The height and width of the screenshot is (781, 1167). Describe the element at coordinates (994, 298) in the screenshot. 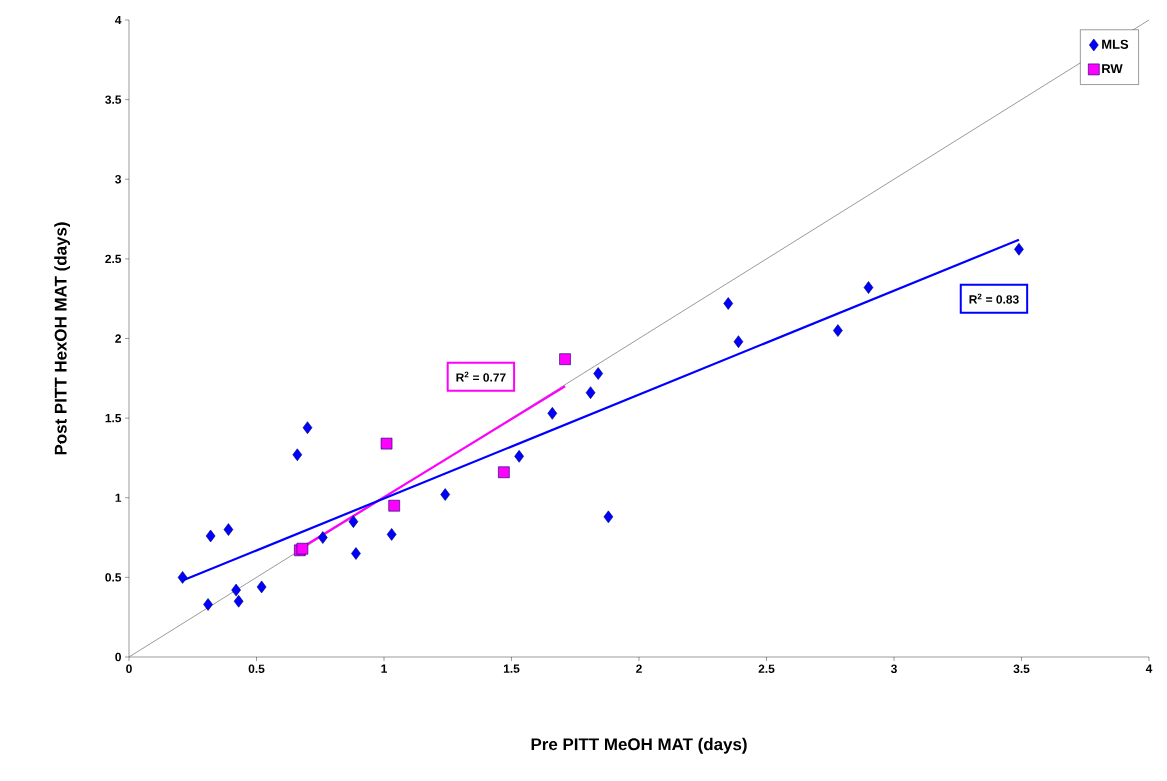

I see `annotation: R$^{2}$ = 0.83` at that location.